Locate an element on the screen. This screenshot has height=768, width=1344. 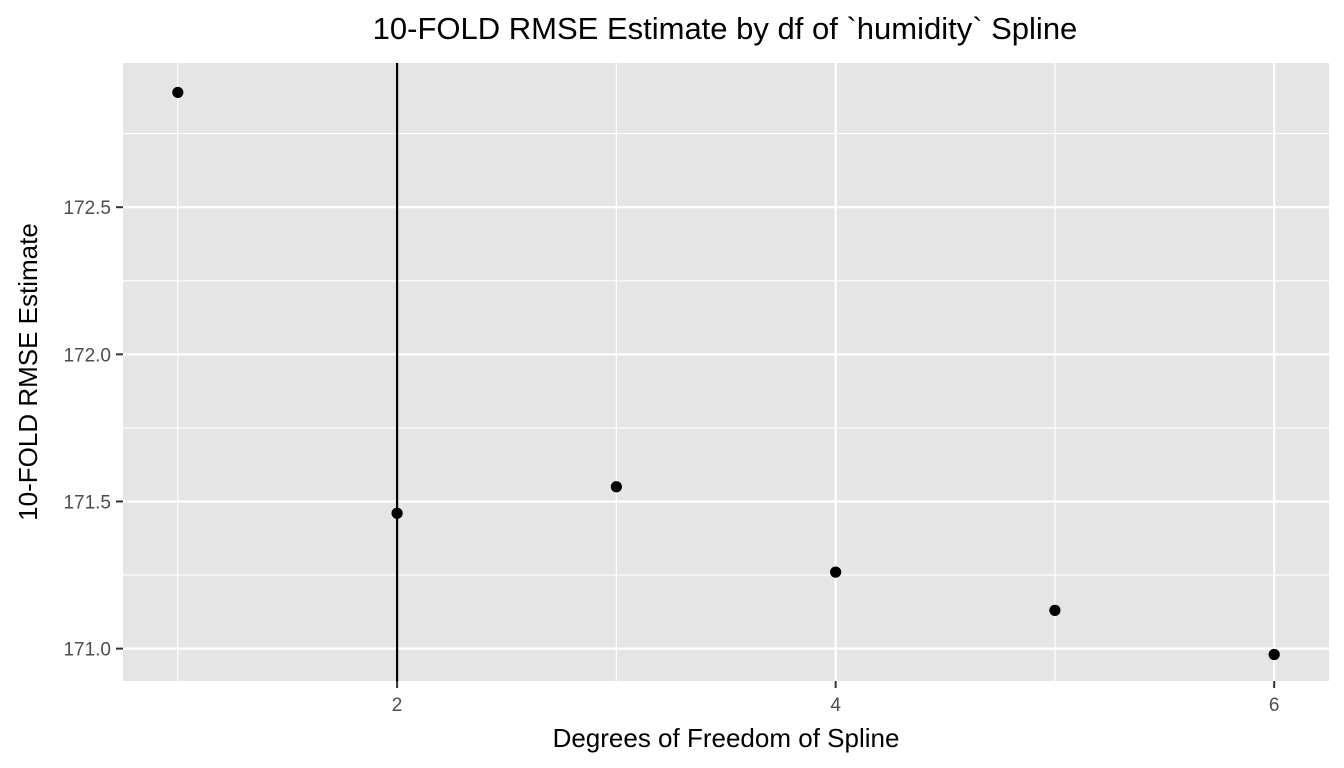
x-tick-label: 4 is located at coordinates (835, 705).